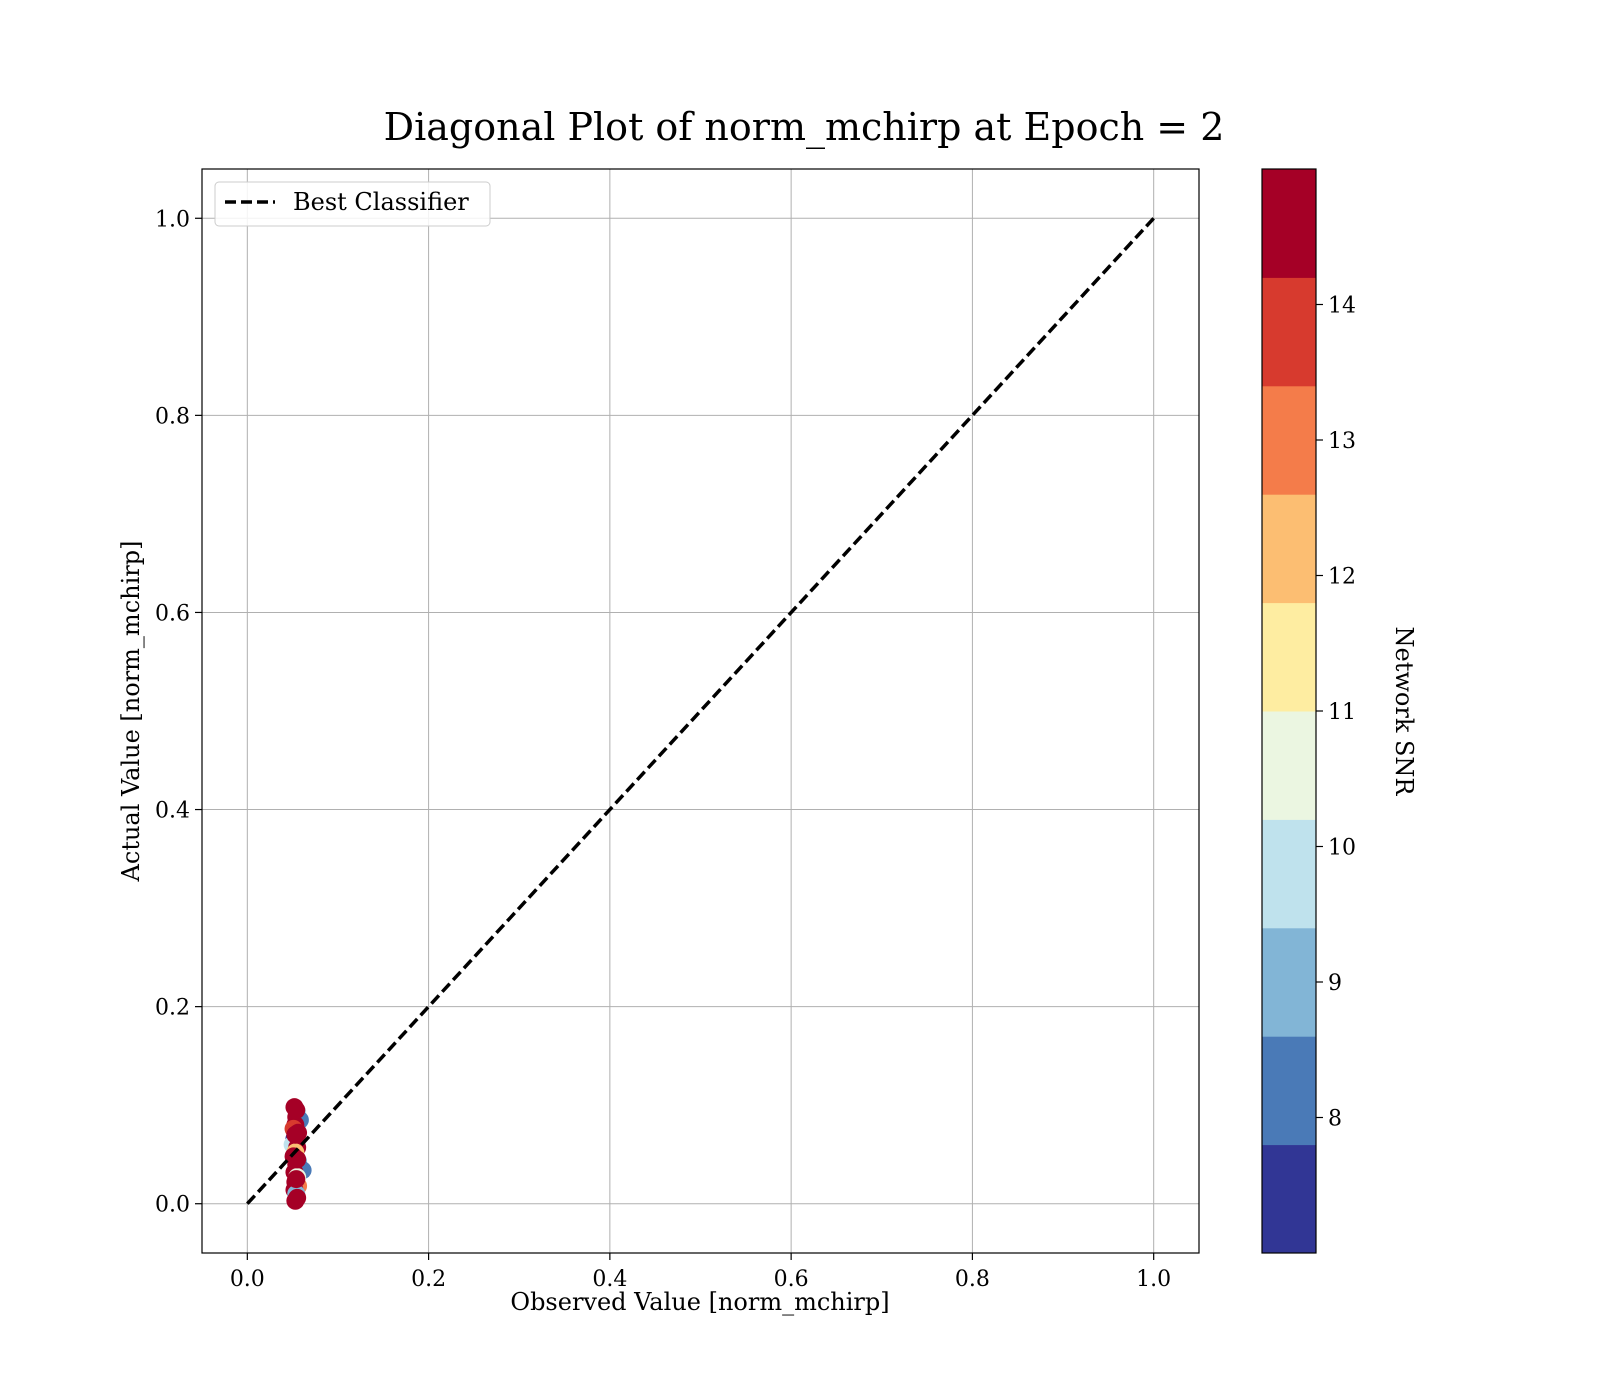  I want to click on colorbar: 8 9 10 11 12 13 14, so click(1308, 711).